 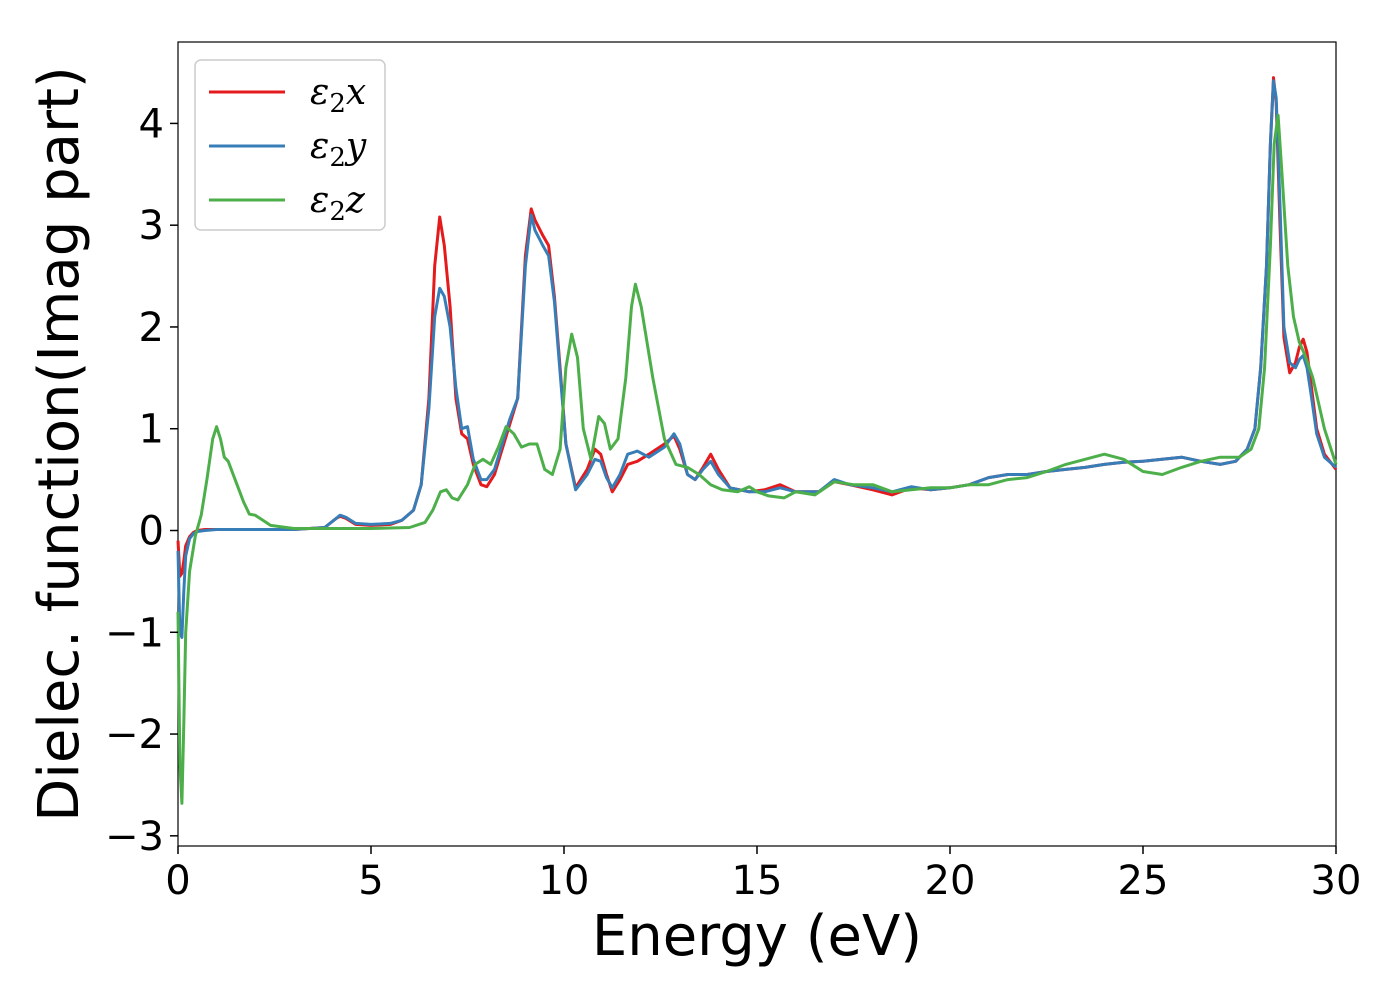 What do you see at coordinates (151, 532) in the screenshot?
I see `y-tick-label: 0` at bounding box center [151, 532].